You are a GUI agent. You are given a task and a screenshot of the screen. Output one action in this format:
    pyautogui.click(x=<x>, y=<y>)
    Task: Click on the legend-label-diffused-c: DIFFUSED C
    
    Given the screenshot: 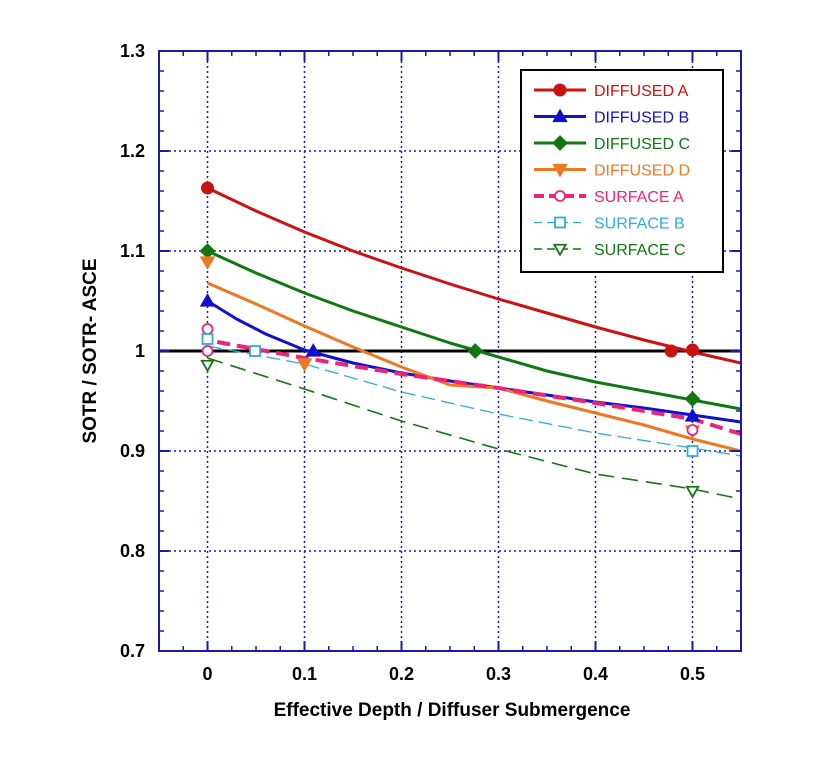 What is the action you would take?
    pyautogui.click(x=642, y=144)
    